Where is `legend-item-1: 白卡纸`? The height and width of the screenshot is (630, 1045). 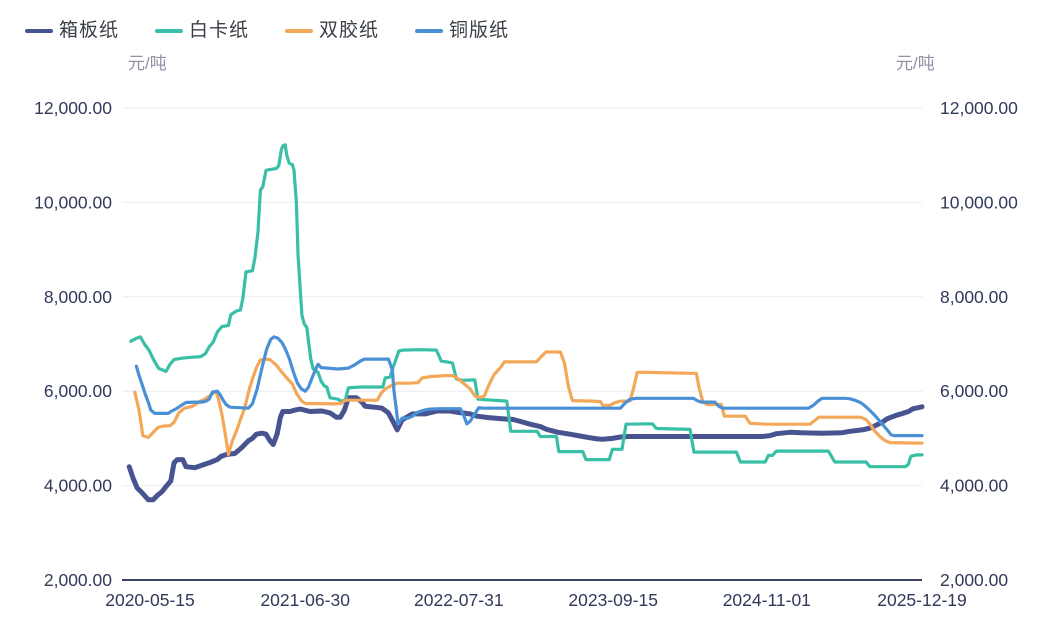
legend-item-1: 白卡纸 is located at coordinates (202, 30).